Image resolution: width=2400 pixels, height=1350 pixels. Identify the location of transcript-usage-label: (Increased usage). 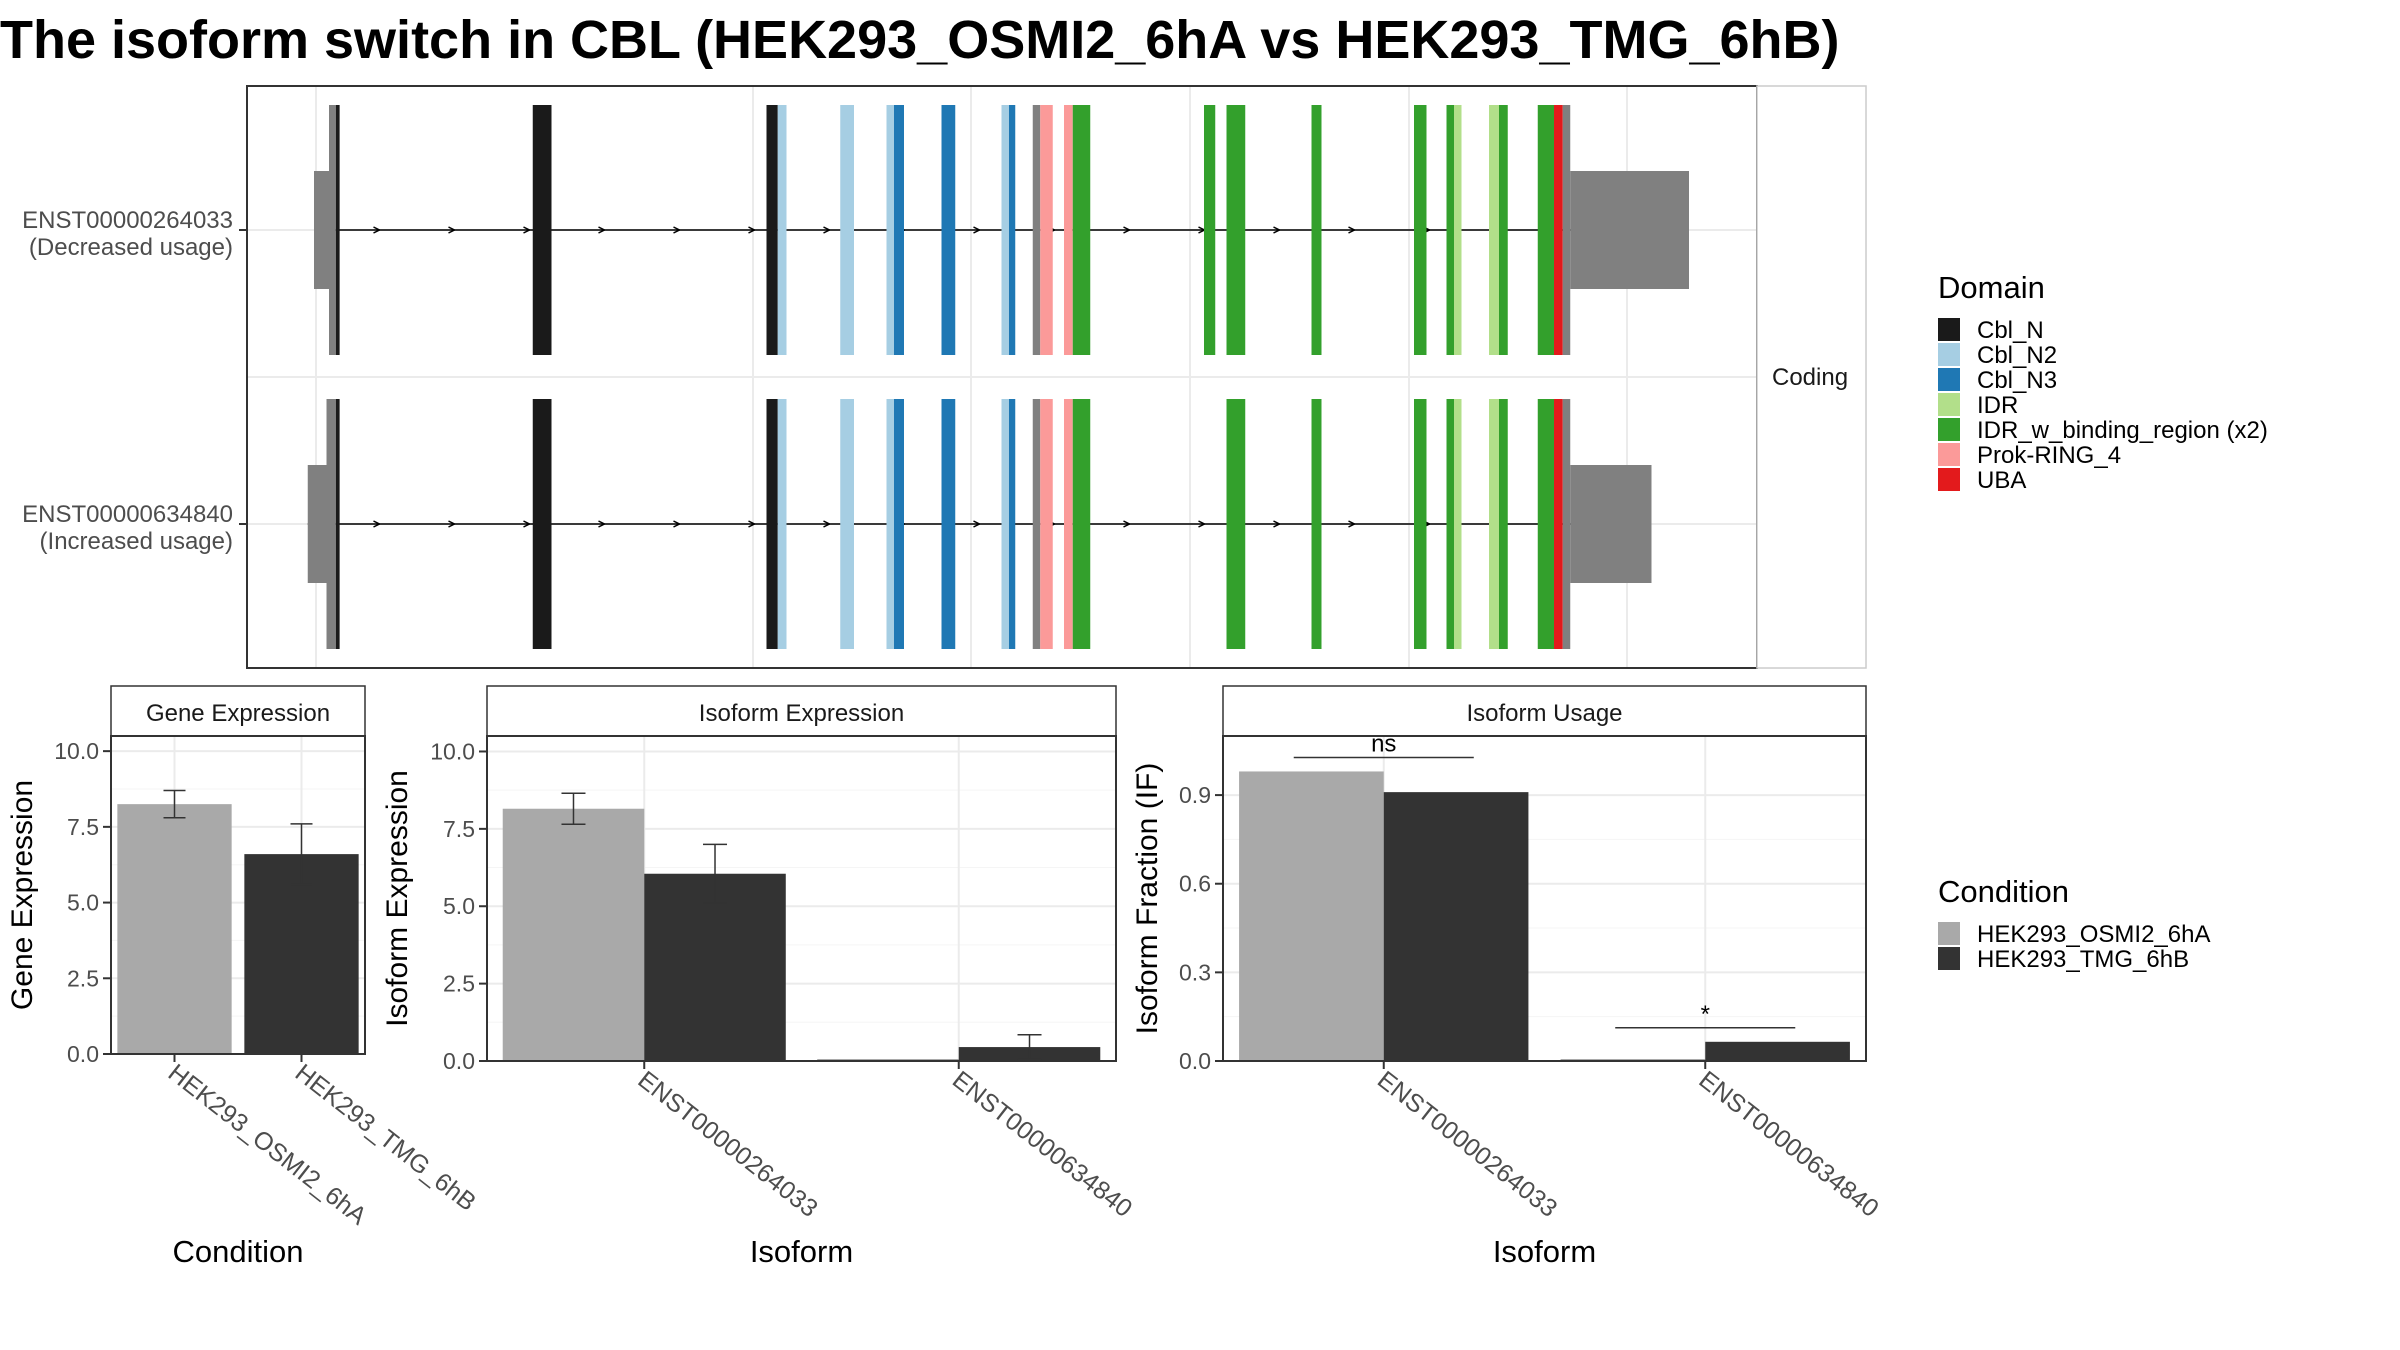
(136, 541).